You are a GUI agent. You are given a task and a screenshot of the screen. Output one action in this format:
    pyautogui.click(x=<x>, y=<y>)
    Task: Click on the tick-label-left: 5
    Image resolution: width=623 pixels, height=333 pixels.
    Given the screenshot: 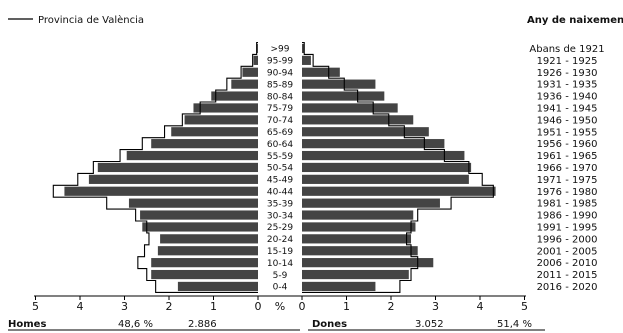 What is the action you would take?
    pyautogui.click(x=35, y=306)
    